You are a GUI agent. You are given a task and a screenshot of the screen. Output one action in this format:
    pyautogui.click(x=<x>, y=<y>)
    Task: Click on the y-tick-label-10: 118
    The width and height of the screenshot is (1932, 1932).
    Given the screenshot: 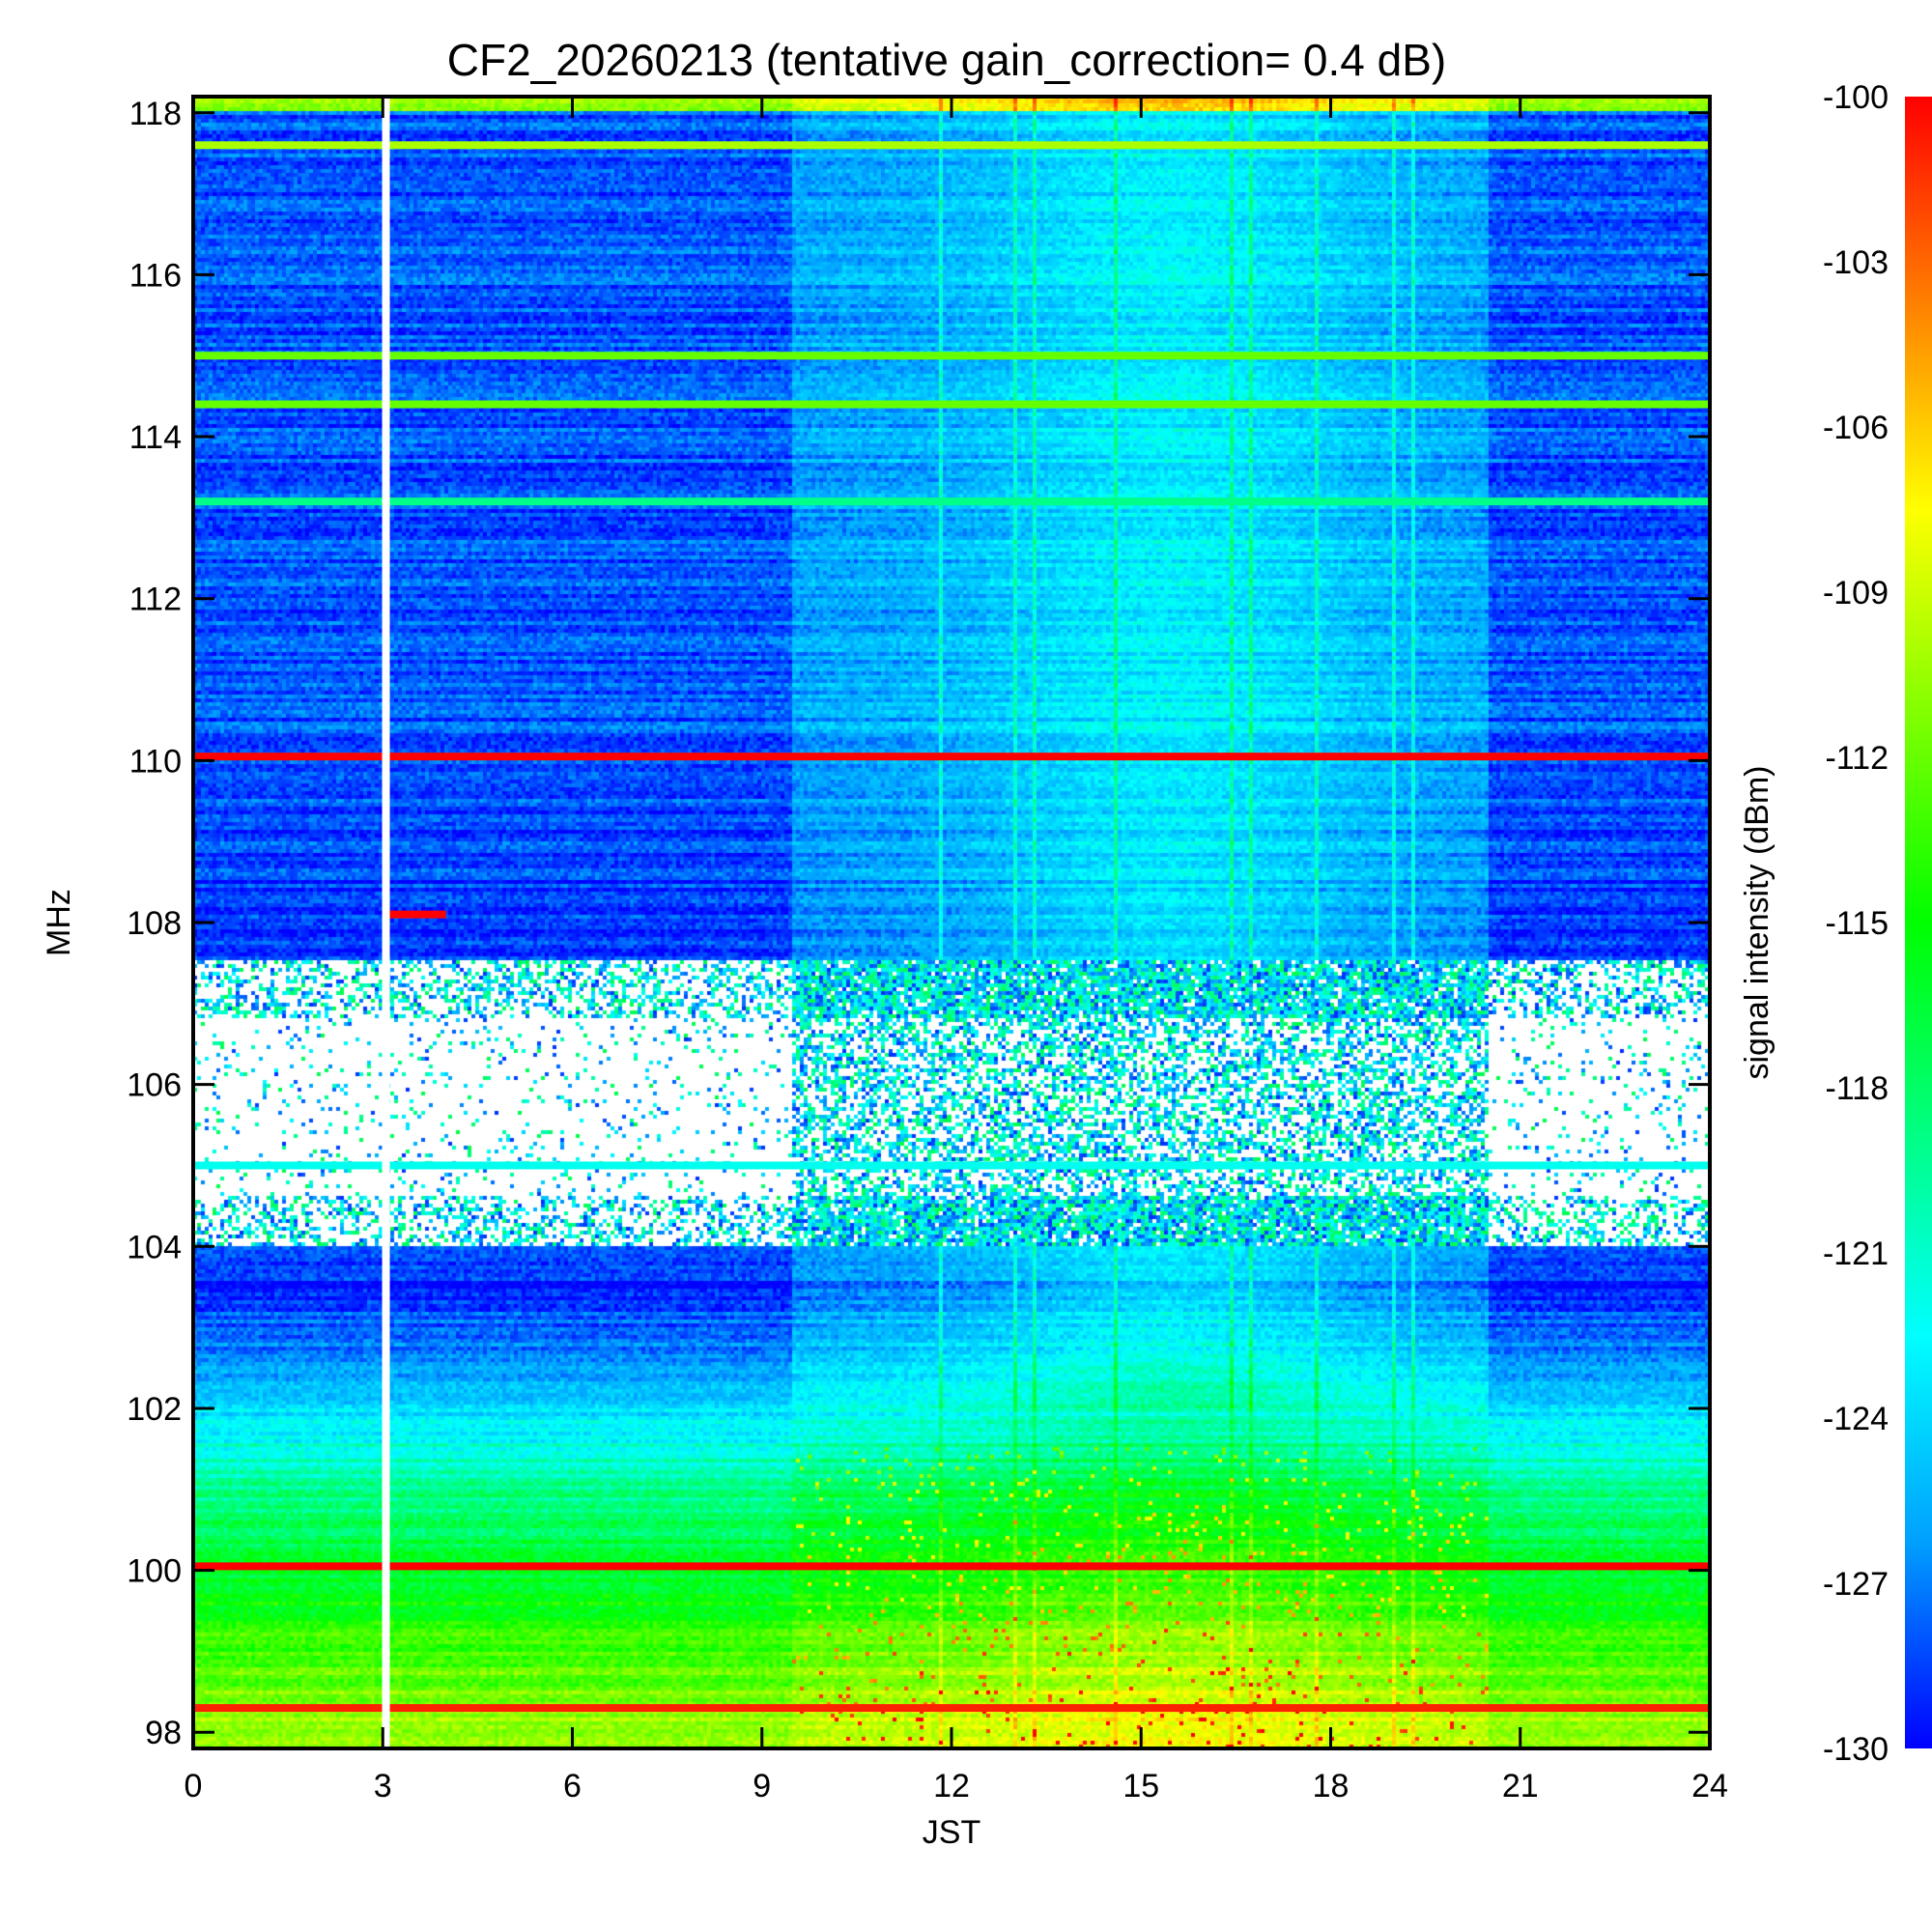 What is the action you would take?
    pyautogui.click(x=155, y=114)
    